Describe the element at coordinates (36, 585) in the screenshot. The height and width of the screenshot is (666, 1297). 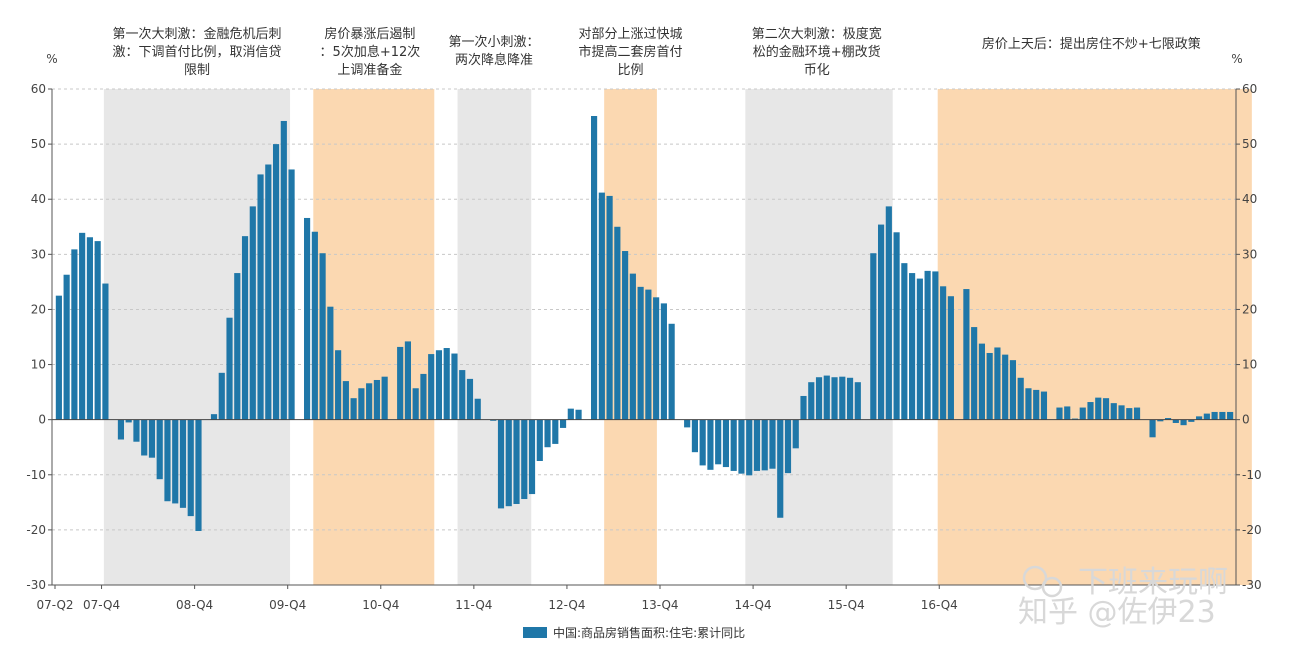
I see `y-tick-label-left: -30` at that location.